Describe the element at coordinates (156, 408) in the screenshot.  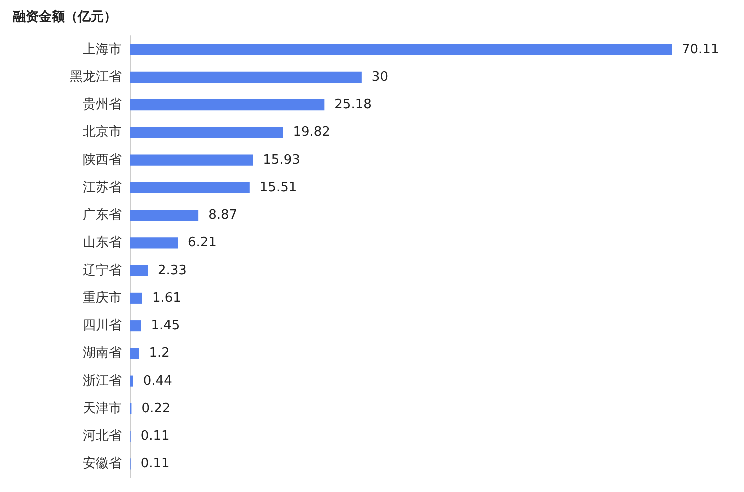
I see `data-label: 0.22` at that location.